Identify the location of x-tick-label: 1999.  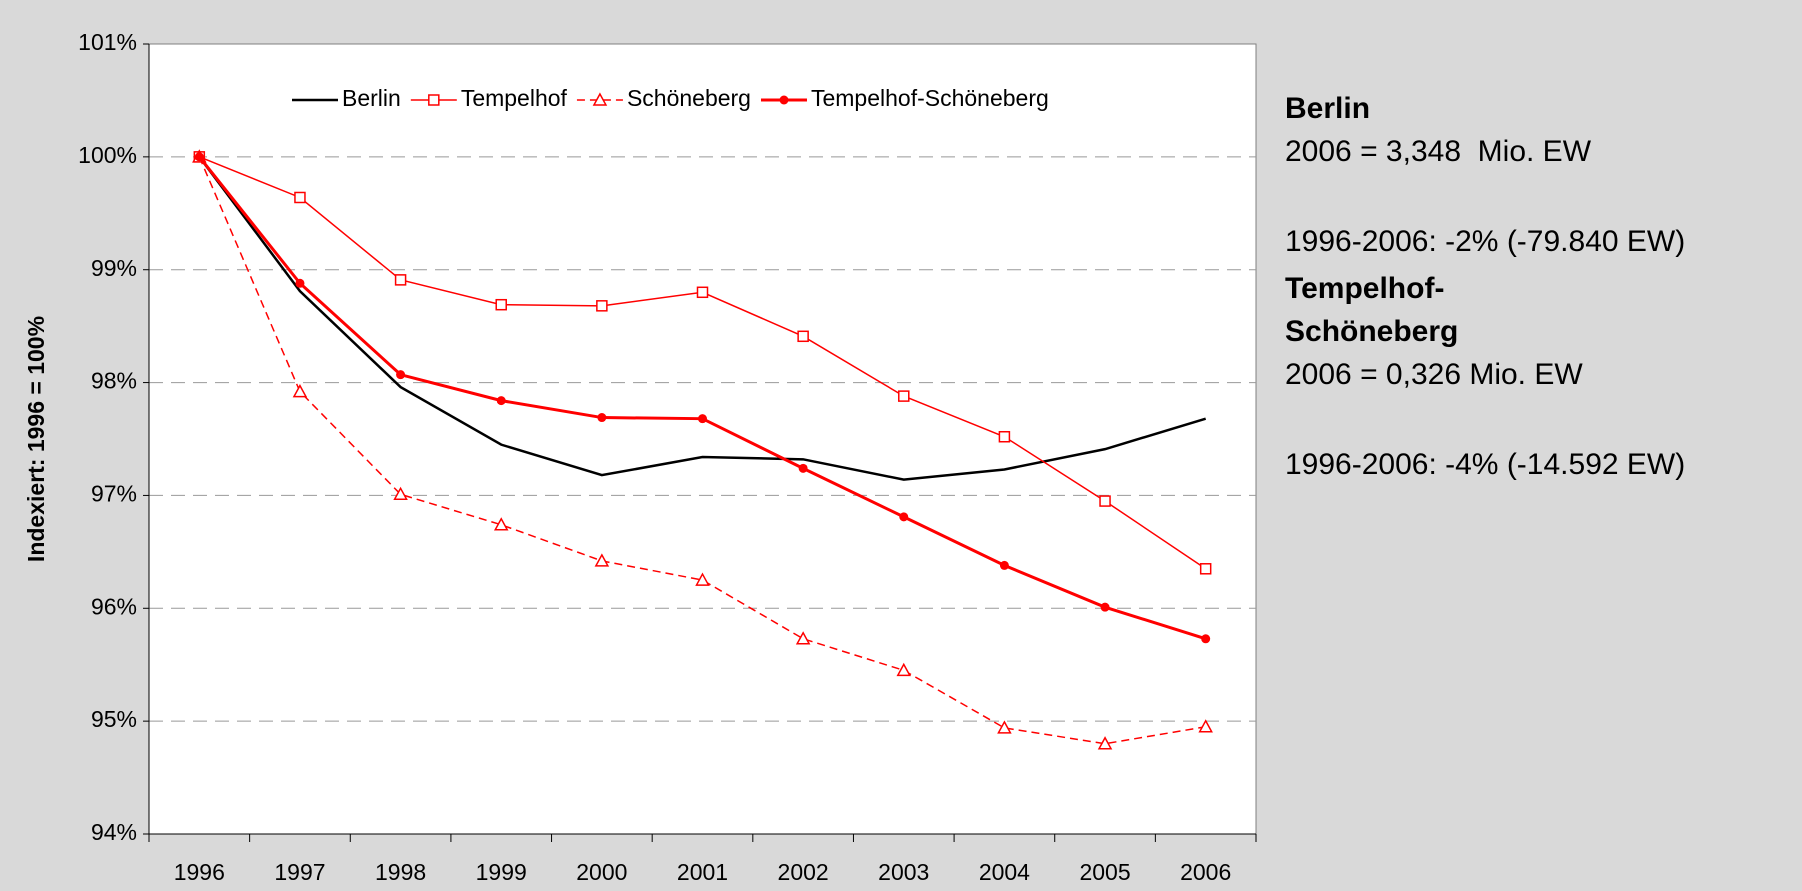
(501, 872).